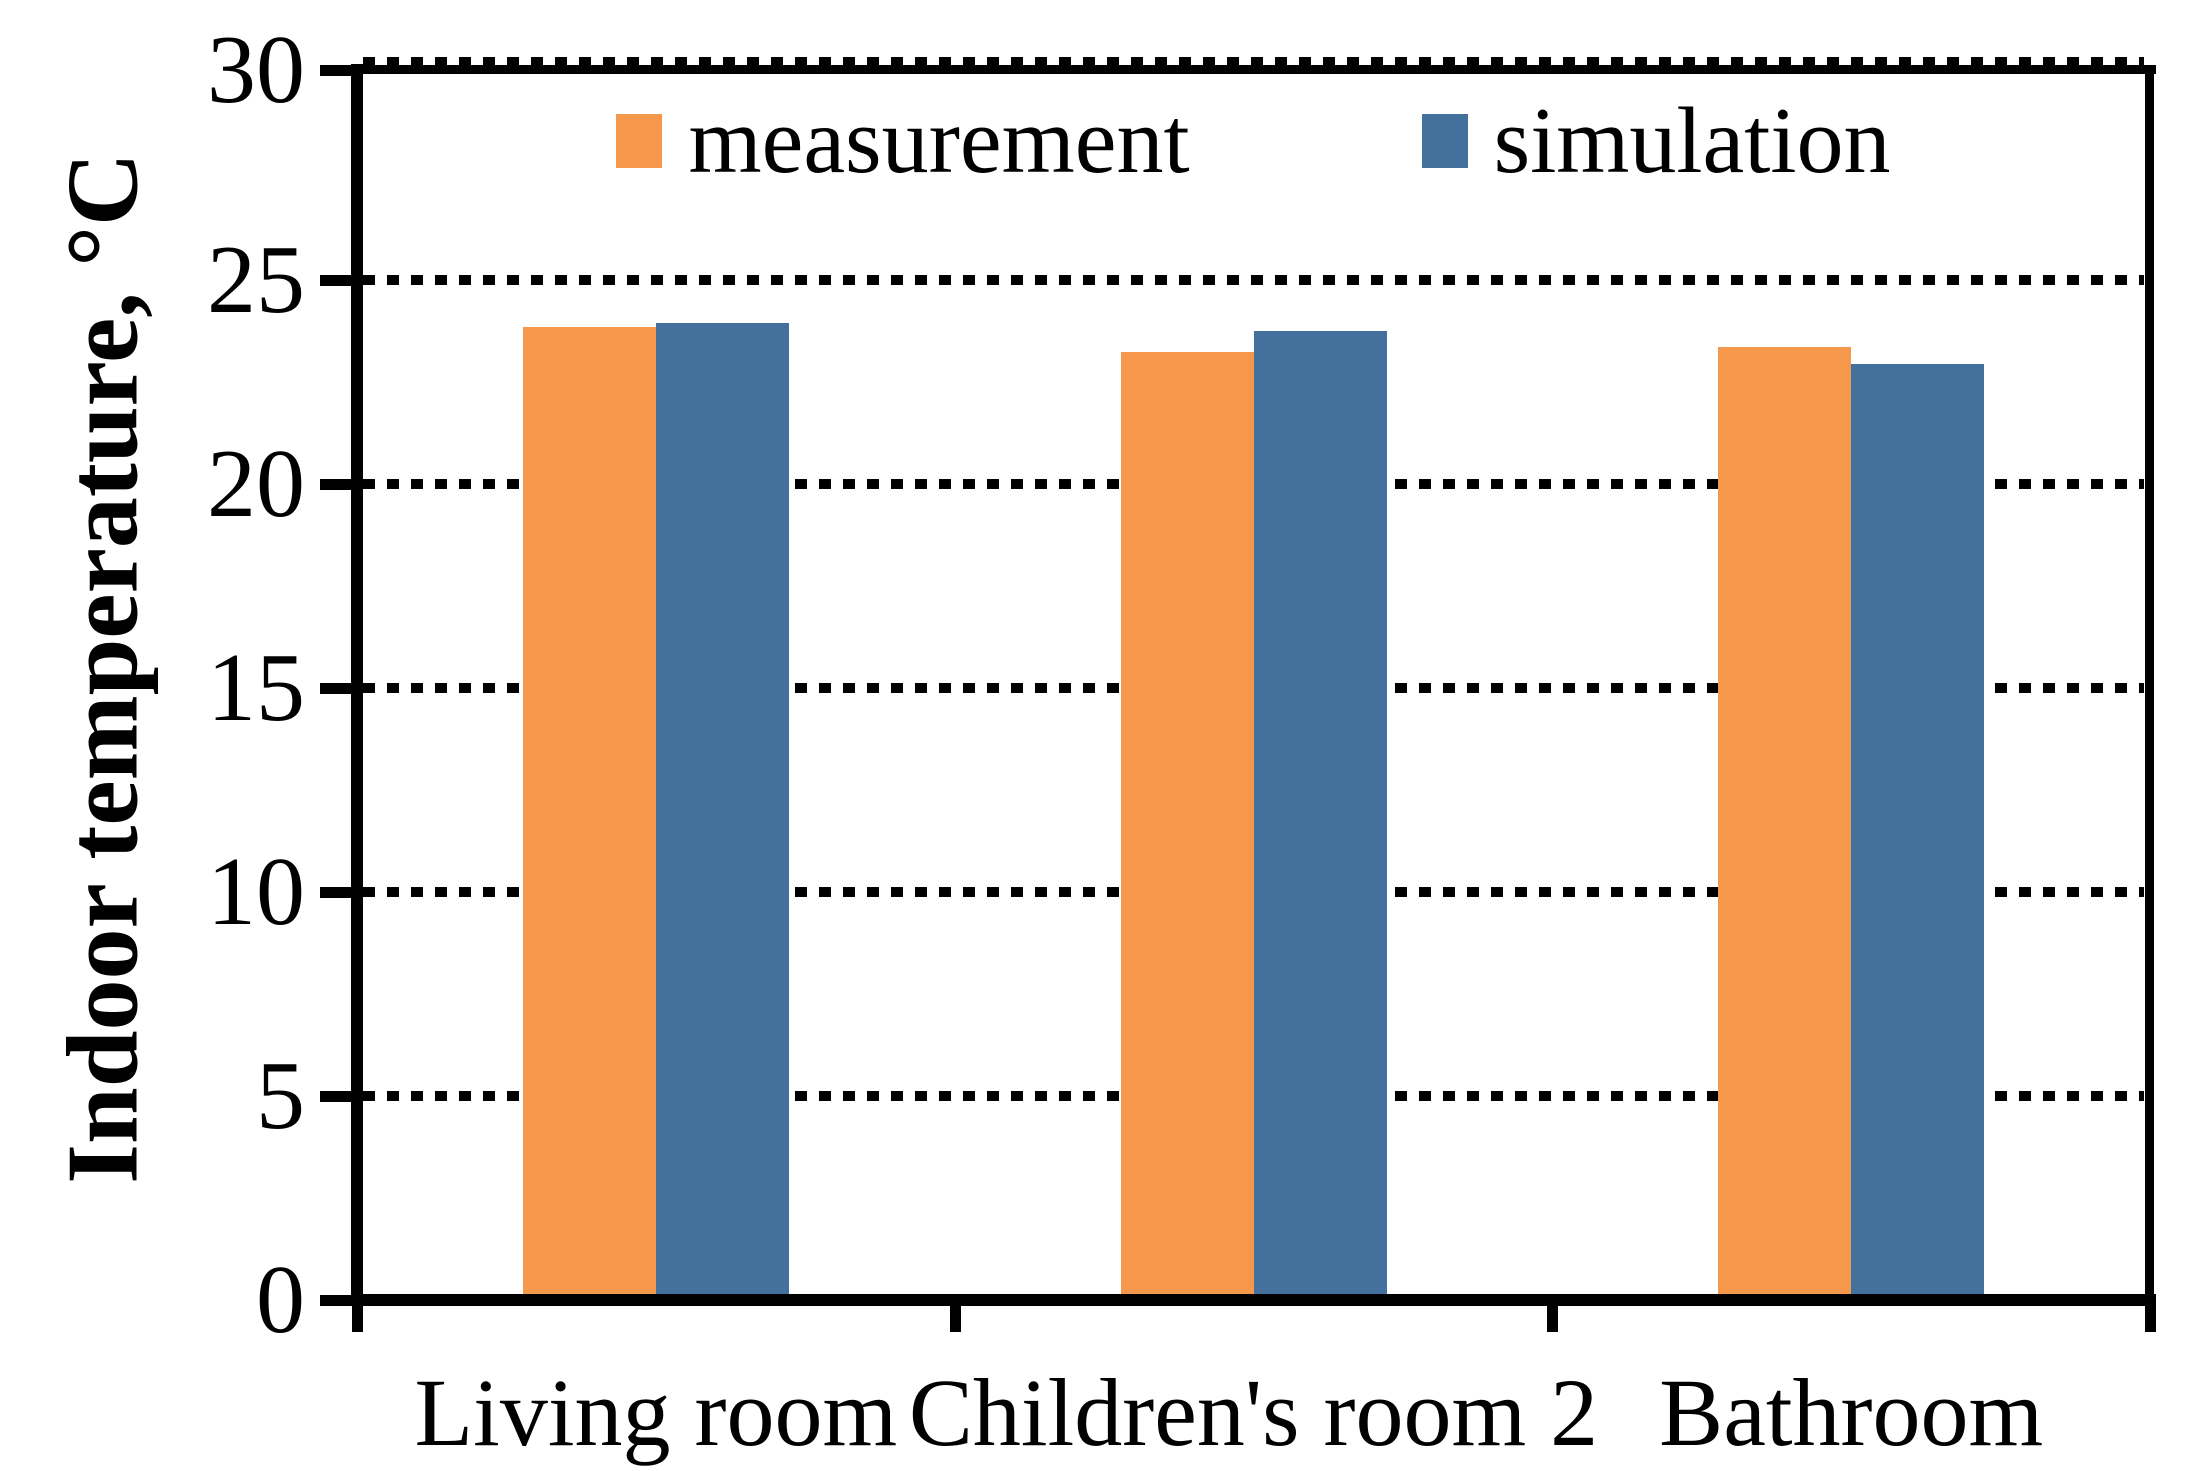 The height and width of the screenshot is (1471, 2204). I want to click on legend-swatch-simulation, so click(1444, 141).